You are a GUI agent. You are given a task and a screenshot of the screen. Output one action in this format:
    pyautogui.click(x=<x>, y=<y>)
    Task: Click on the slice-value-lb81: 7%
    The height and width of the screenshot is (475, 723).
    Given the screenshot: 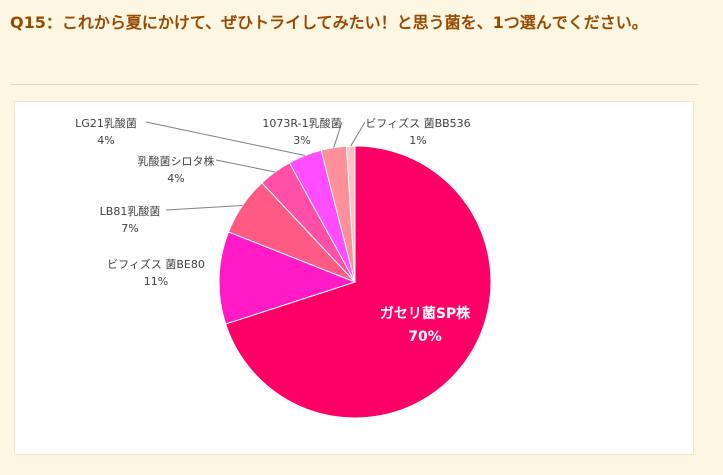 What is the action you would take?
    pyautogui.click(x=129, y=228)
    